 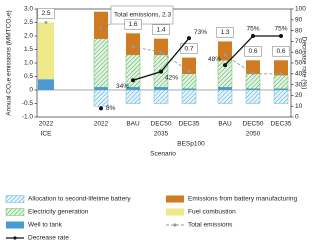 What do you see at coordinates (210, 225) in the screenshot?
I see `legend-label: Total emissions` at bounding box center [210, 225].